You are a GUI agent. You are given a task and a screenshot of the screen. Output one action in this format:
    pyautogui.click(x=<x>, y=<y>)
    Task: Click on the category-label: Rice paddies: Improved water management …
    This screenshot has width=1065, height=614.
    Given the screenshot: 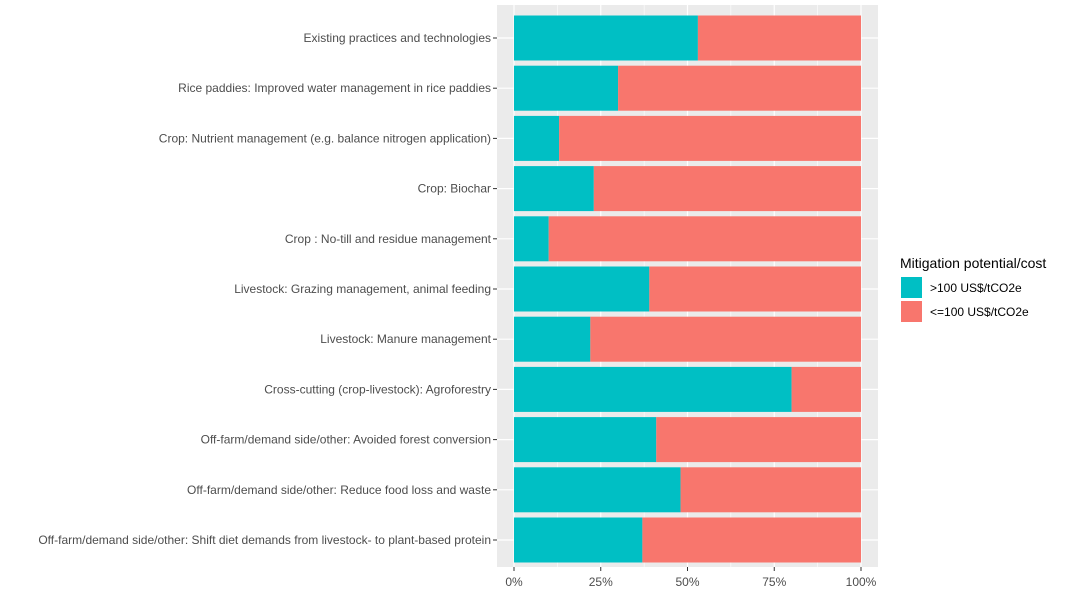 What is the action you would take?
    pyautogui.click(x=334, y=88)
    